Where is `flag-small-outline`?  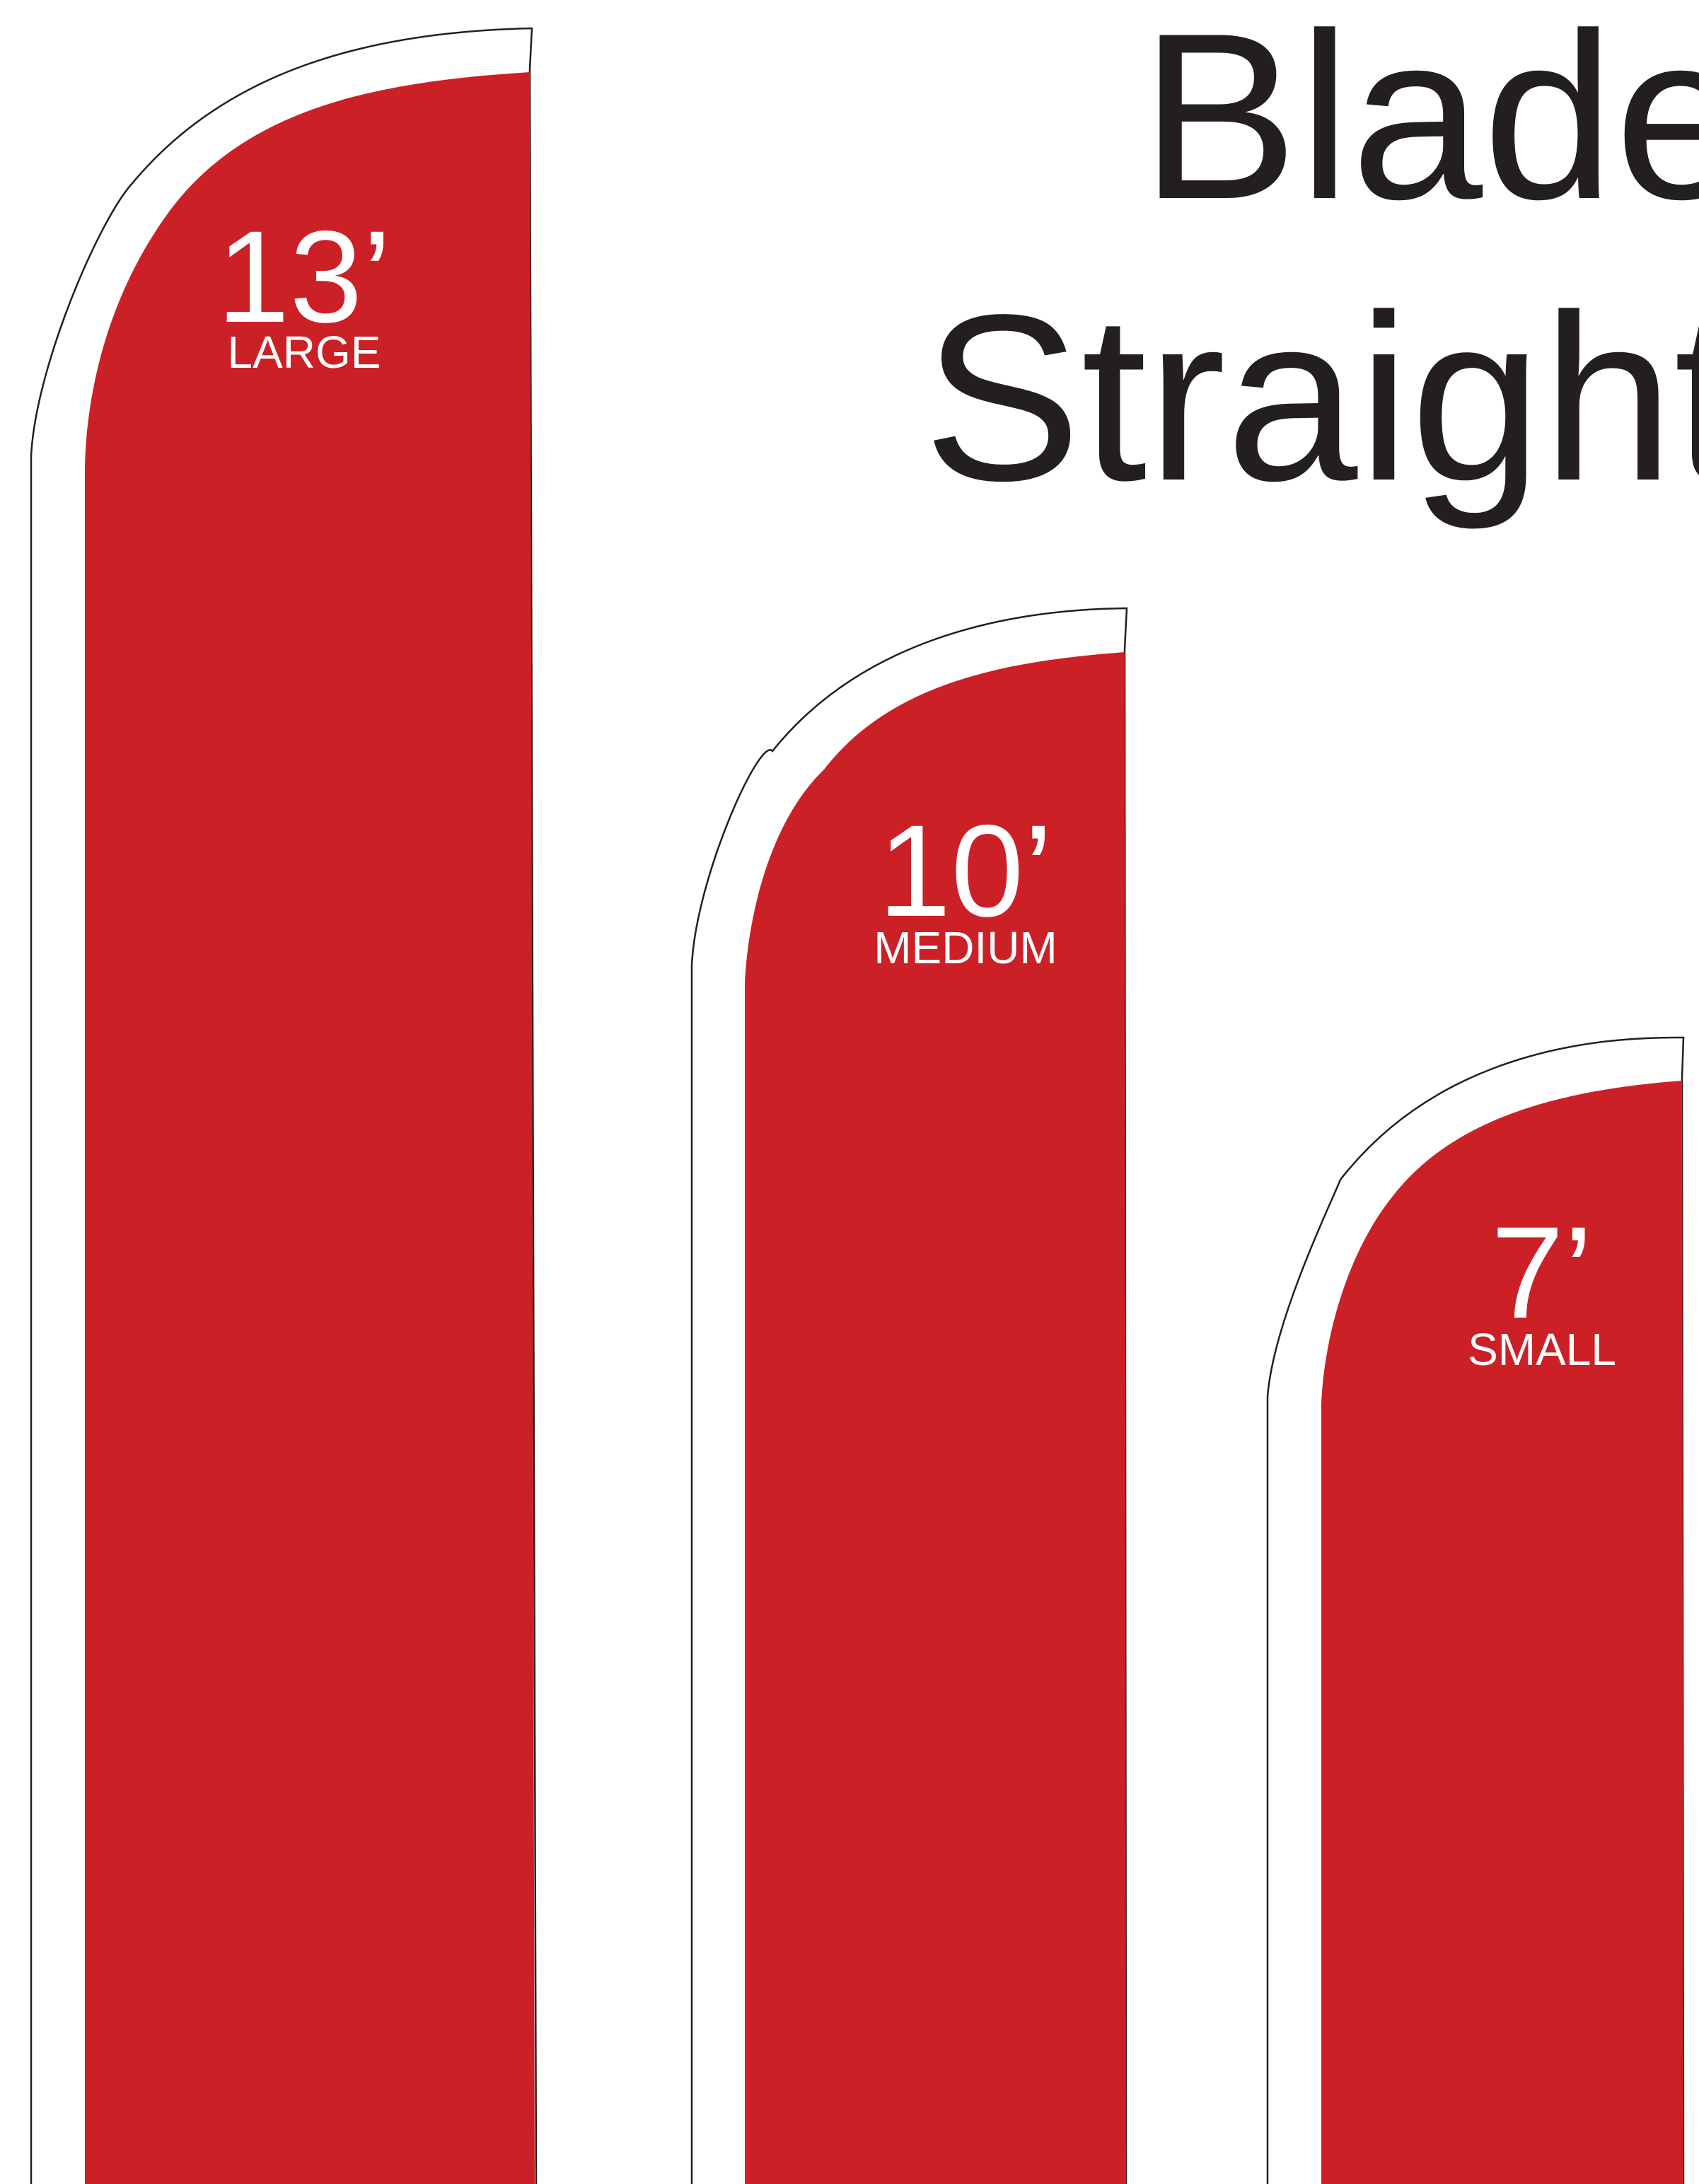 flag-small-outline is located at coordinates (1475, 1610).